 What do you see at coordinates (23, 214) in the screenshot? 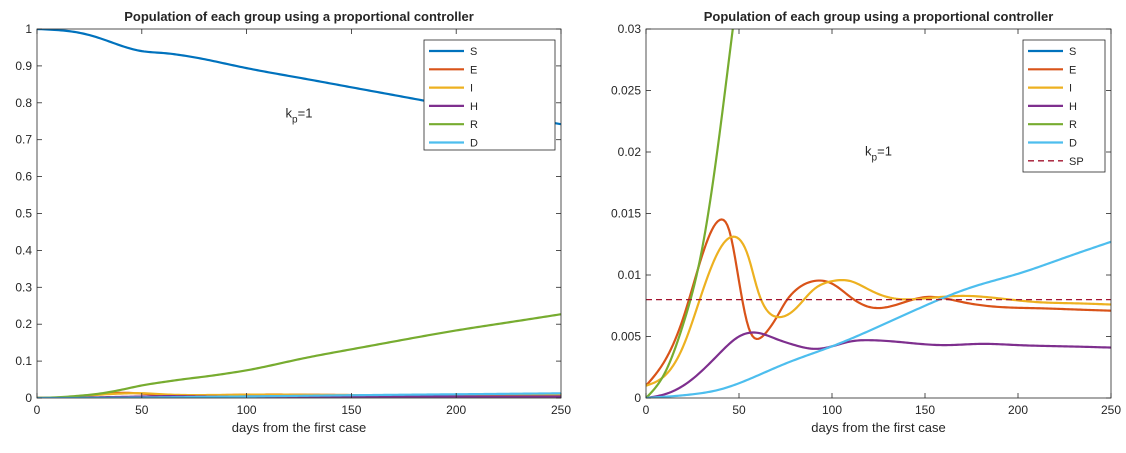
I see `y-tick-label: 0.5` at bounding box center [23, 214].